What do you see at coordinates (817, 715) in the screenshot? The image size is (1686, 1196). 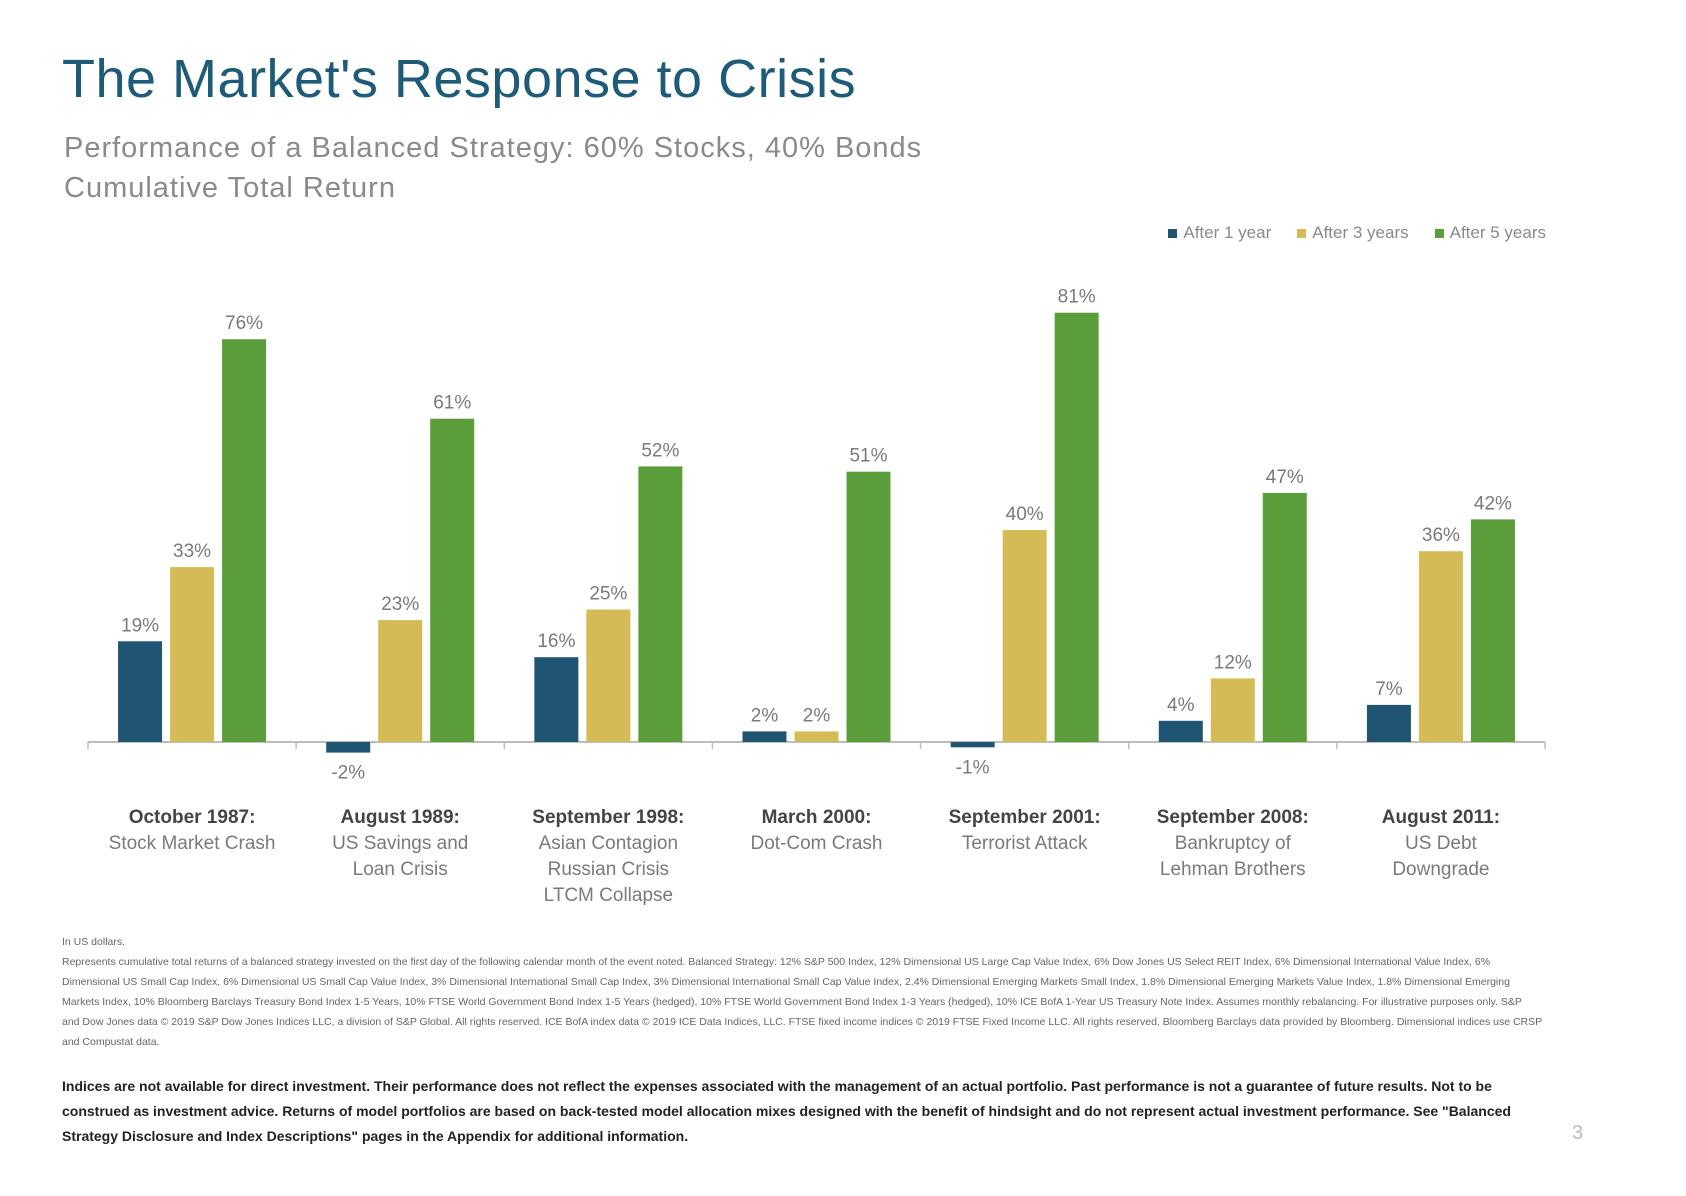 I see `data-label-3-years: 2%` at bounding box center [817, 715].